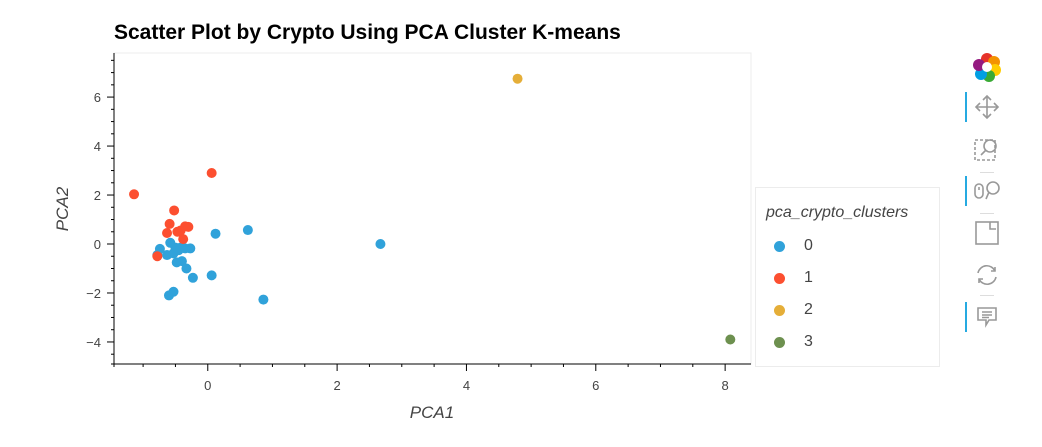 The height and width of the screenshot is (447, 1042). Describe the element at coordinates (847, 277) in the screenshot. I see `legend: pca_crypto_clusters 0 1 2 3` at that location.